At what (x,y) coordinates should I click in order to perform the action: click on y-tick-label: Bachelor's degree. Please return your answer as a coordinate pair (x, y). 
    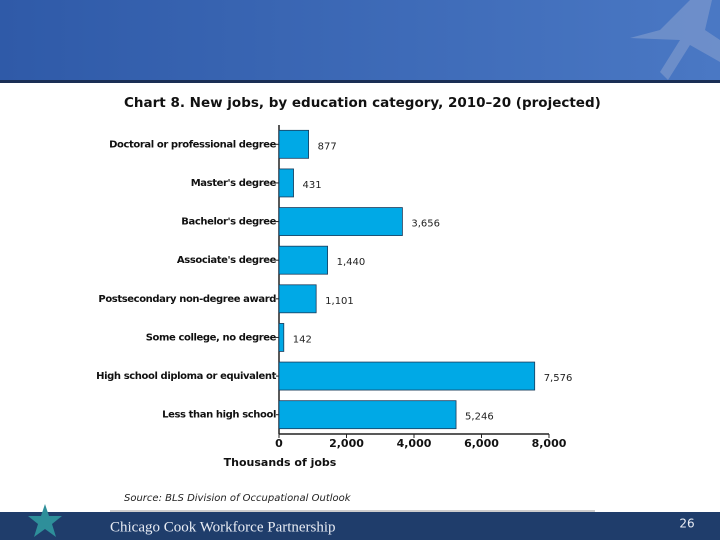
    Looking at the image, I should click on (228, 222).